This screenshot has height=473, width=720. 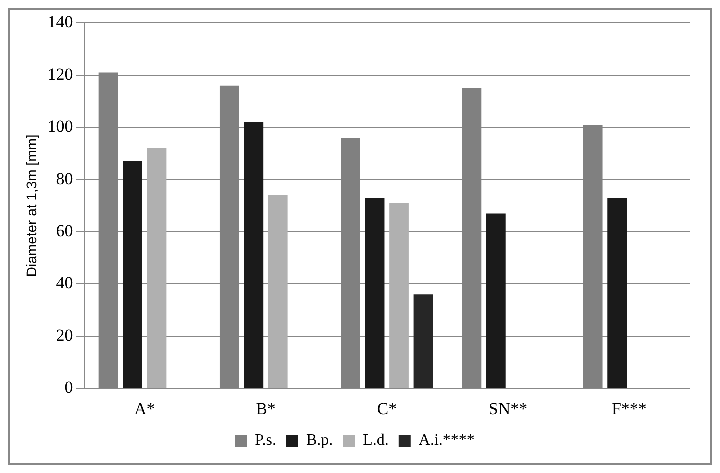 What do you see at coordinates (65, 283) in the screenshot?
I see `y-tick-label: 40` at bounding box center [65, 283].